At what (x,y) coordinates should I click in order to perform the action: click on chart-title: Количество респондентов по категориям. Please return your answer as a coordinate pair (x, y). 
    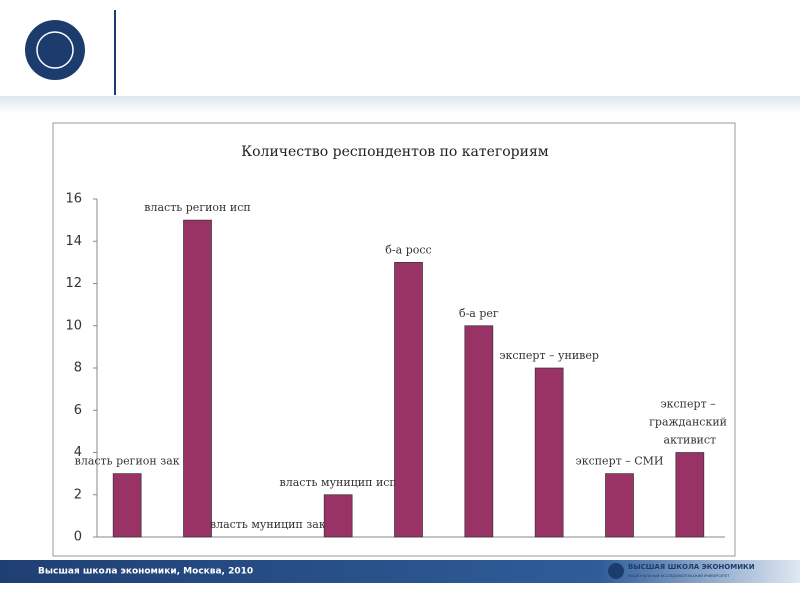
    Looking at the image, I should click on (395, 152).